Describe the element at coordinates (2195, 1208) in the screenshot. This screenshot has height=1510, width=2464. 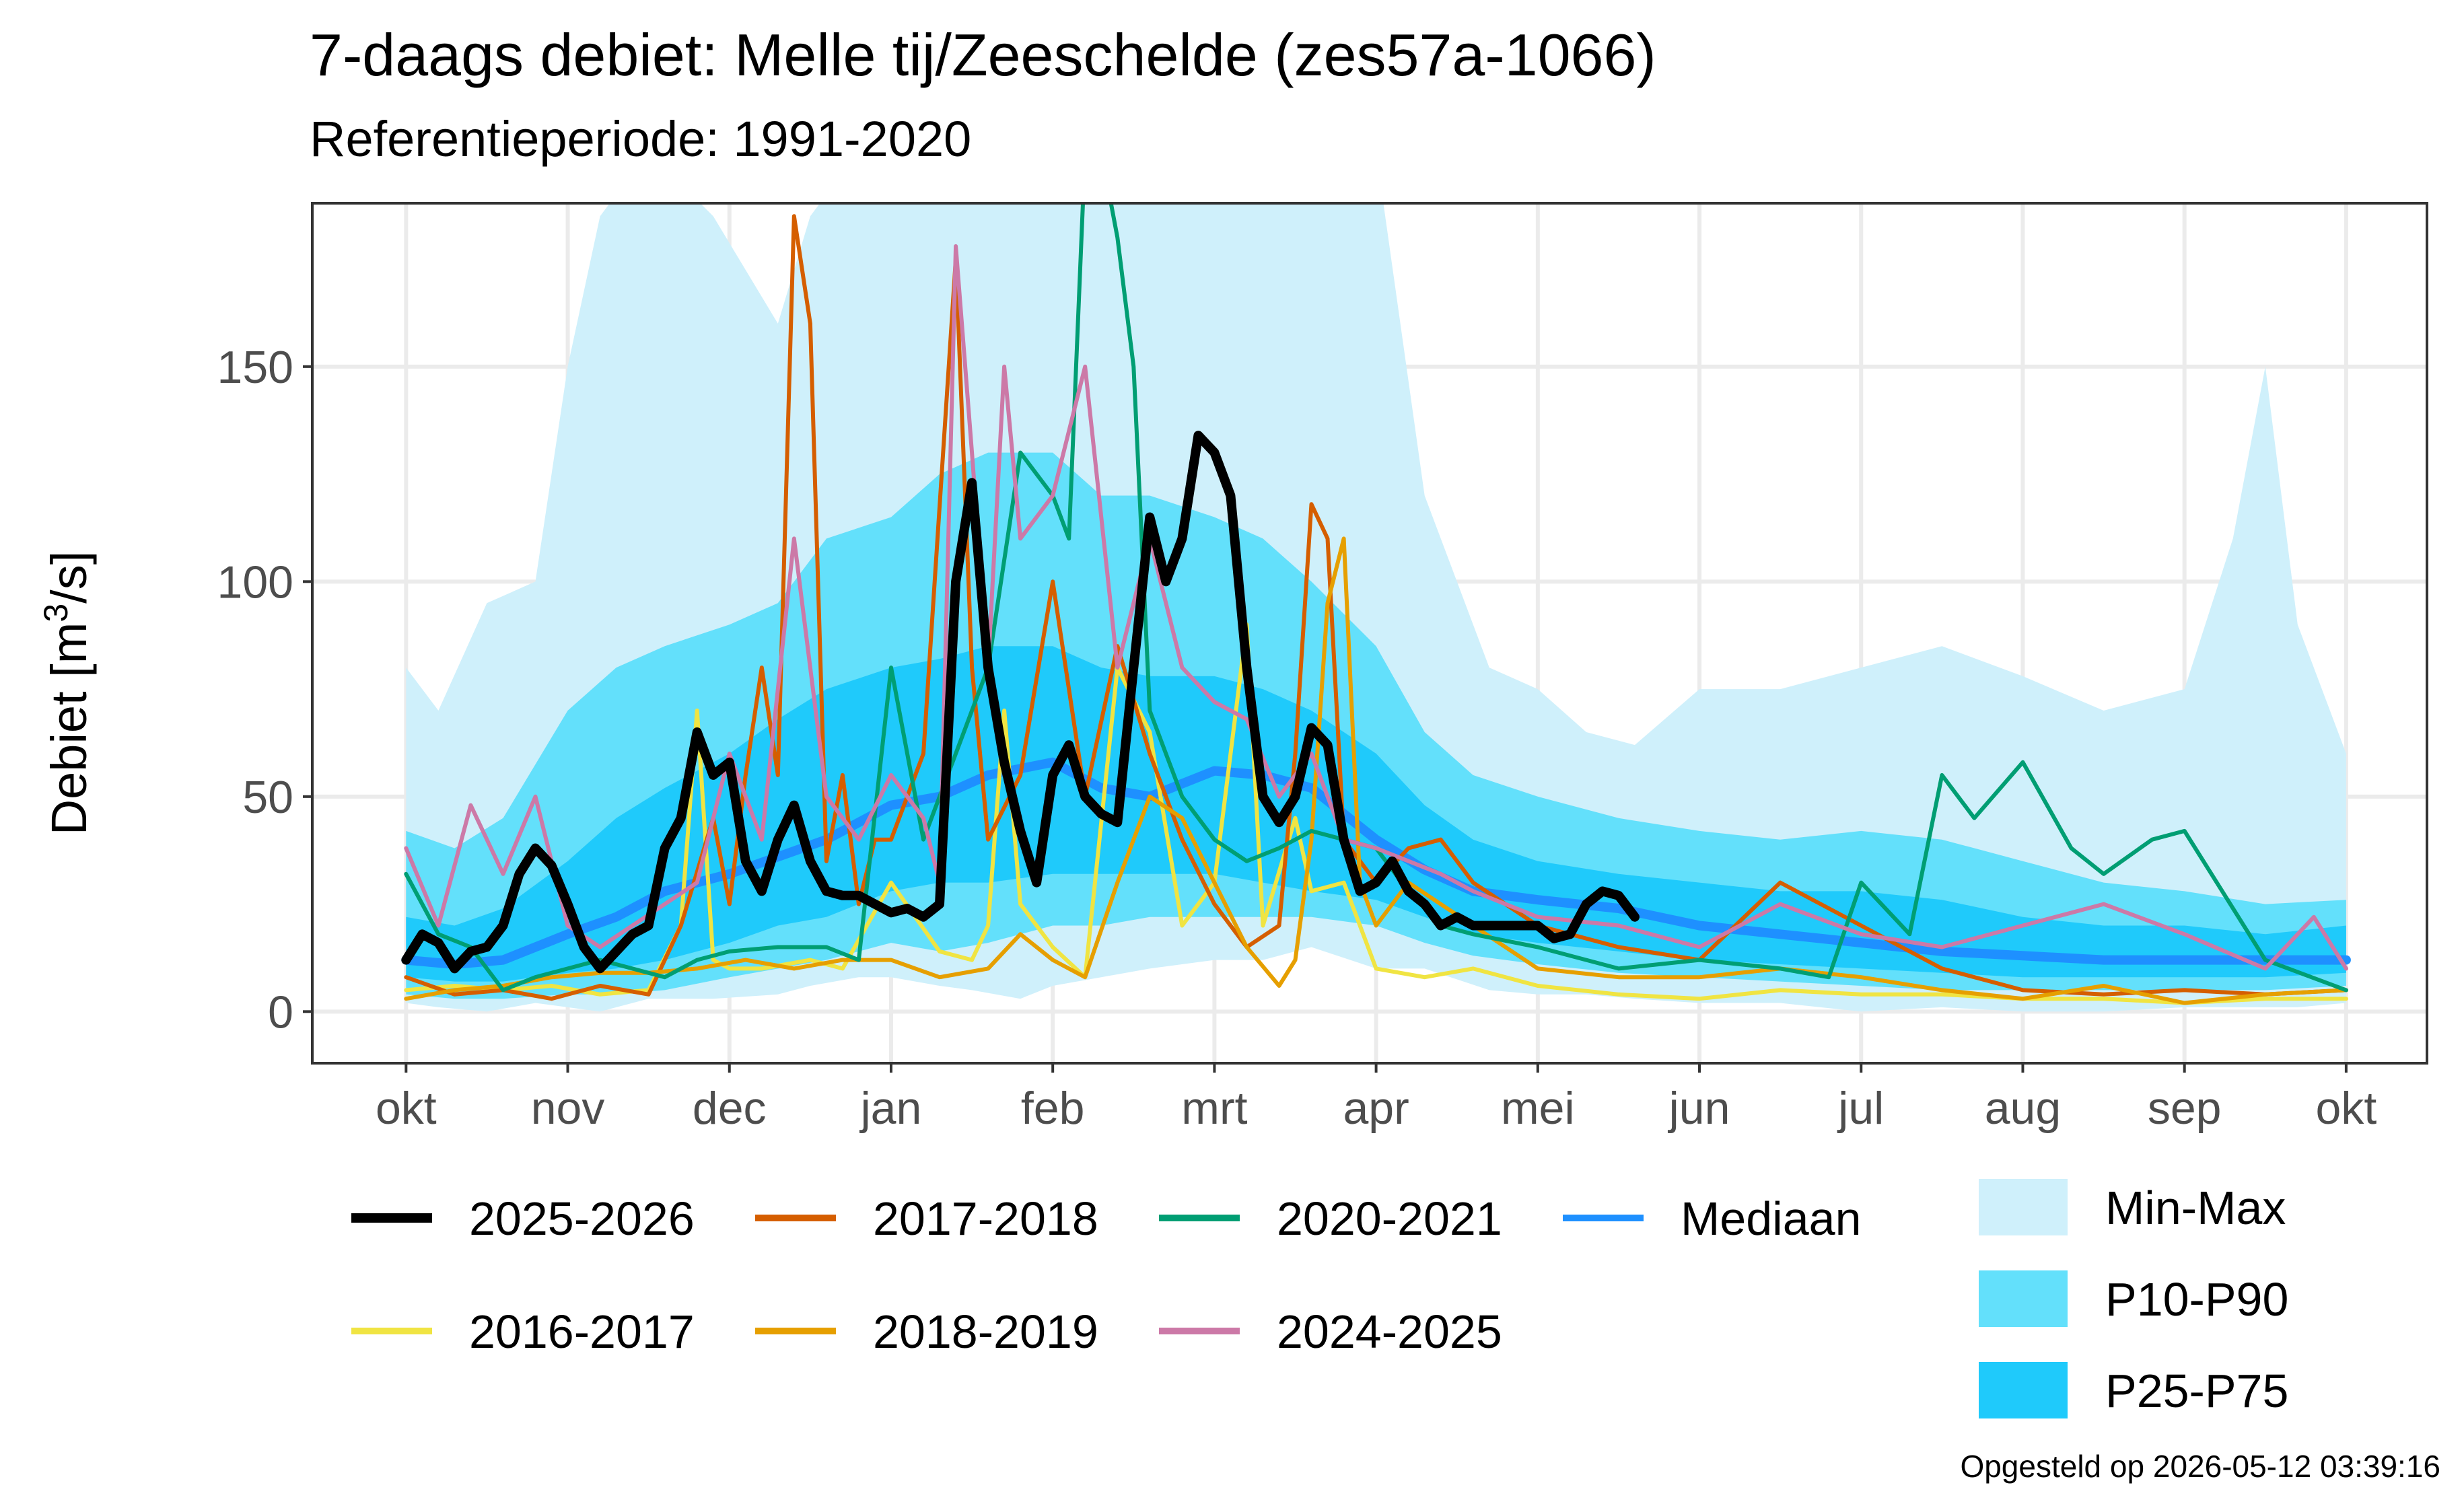
I see `legend-label: Min-Max` at that location.